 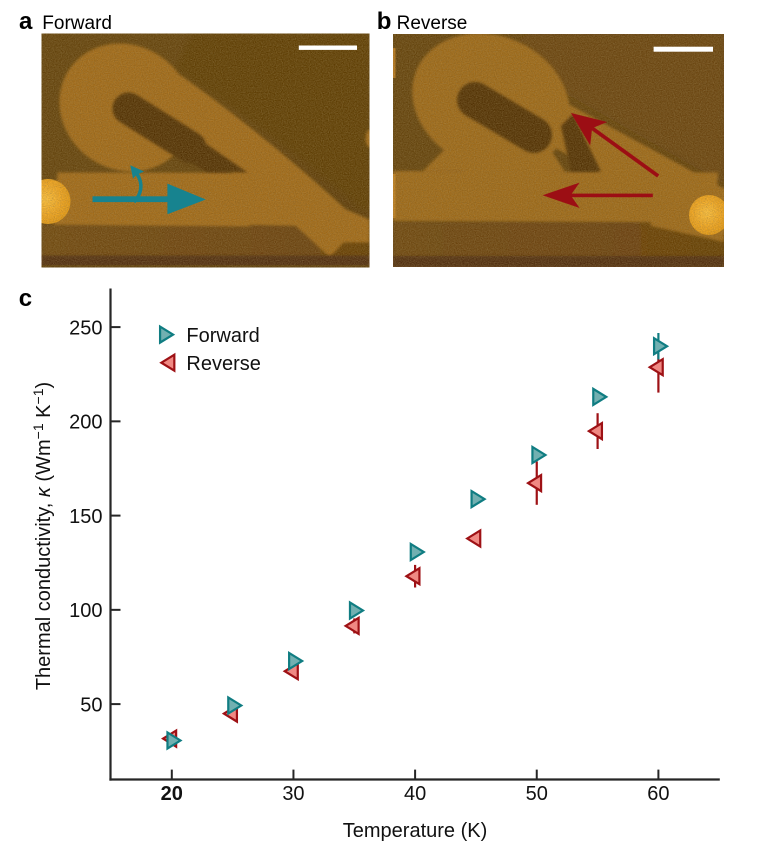 I want to click on svg-text: 40, so click(x=415, y=794).